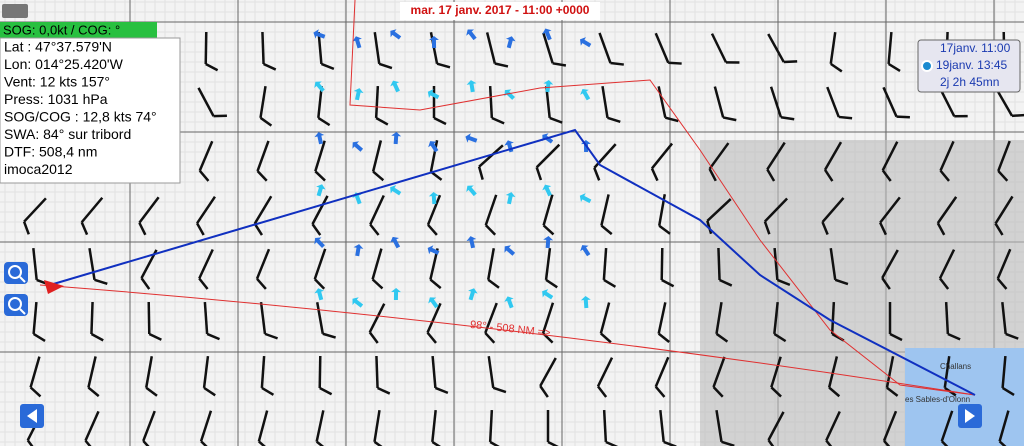 The height and width of the screenshot is (446, 1024). What do you see at coordinates (32, 416) in the screenshot?
I see `back-button` at bounding box center [32, 416].